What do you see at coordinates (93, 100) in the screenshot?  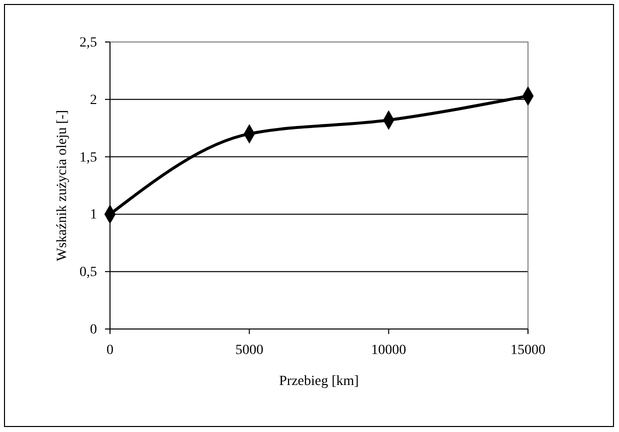 I see `y-tick-label: 2` at bounding box center [93, 100].